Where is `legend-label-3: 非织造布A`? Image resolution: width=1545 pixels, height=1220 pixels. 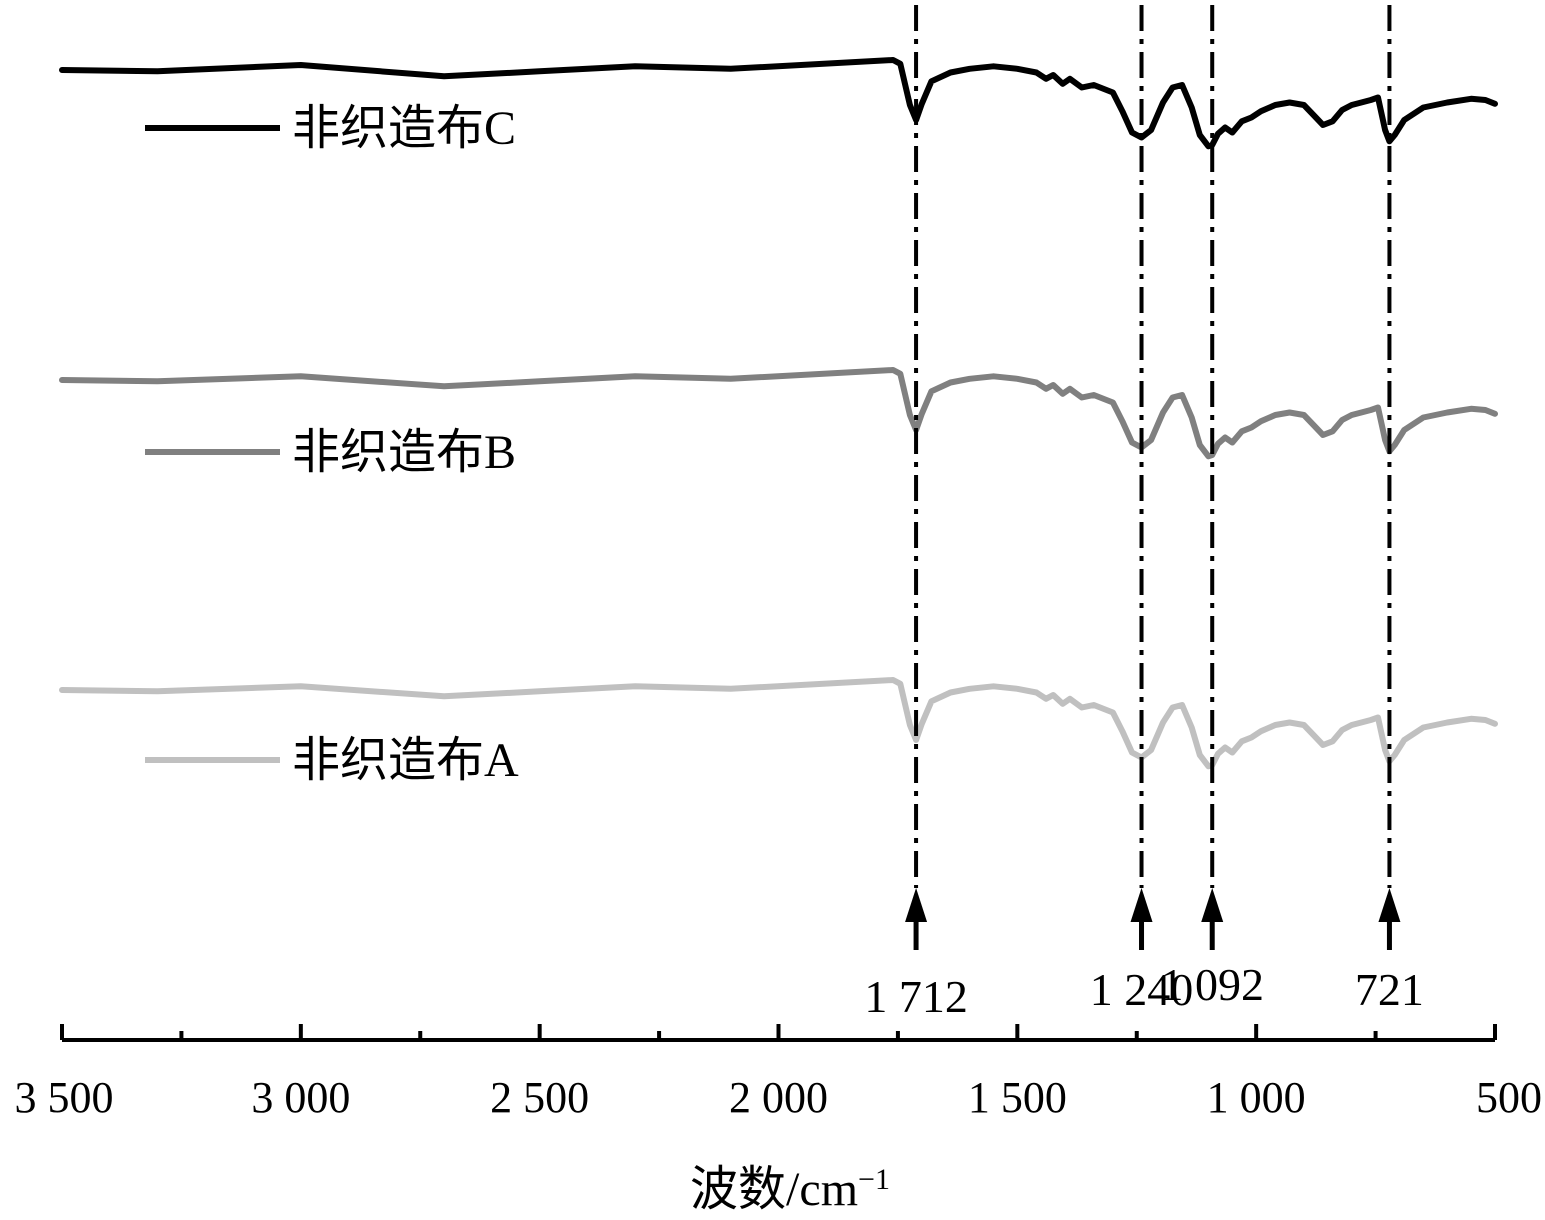 legend-label-3: 非织造布A is located at coordinates (405, 760).